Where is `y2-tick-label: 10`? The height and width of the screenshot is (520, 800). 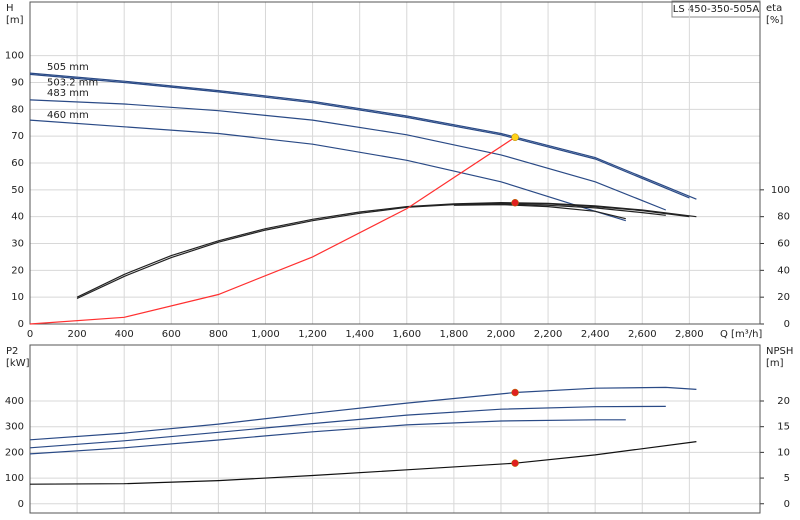
y2-tick-label: 10 is located at coordinates (783, 452).